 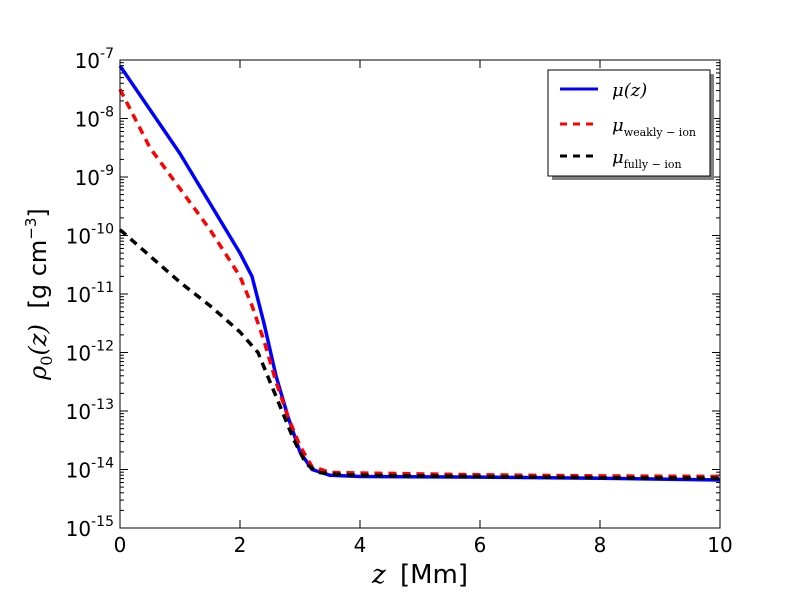 I want to click on y-tick-label: 10⁻¹⁴, so click(x=90, y=469).